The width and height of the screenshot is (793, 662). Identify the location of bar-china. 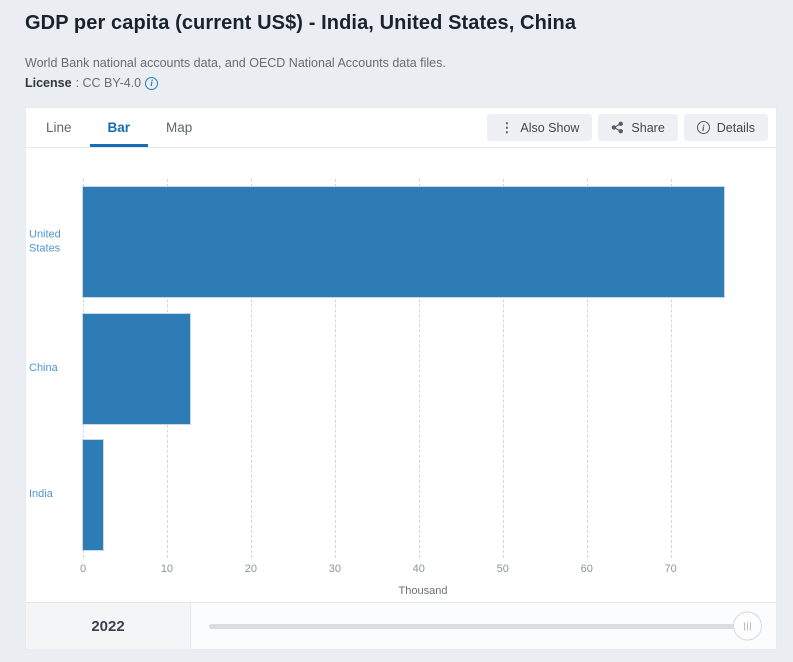
(136, 368).